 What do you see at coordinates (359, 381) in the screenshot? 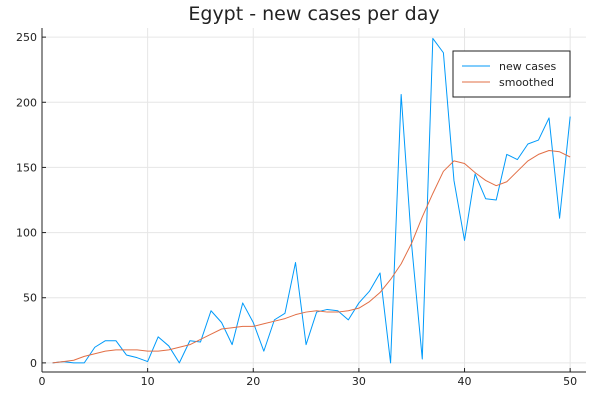
I see `x-tick-label: 30` at bounding box center [359, 381].